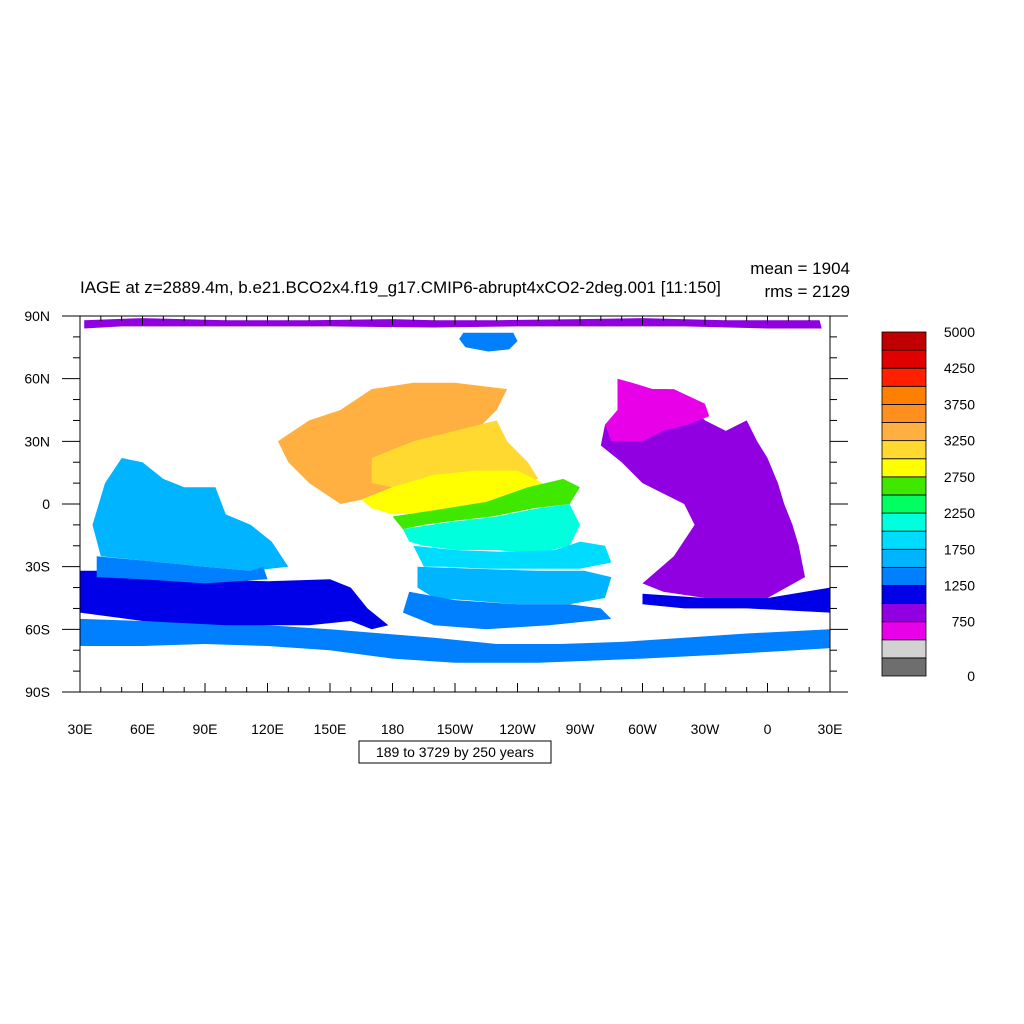  Describe the element at coordinates (959, 441) in the screenshot. I see `colorbar-label: 3250` at that location.